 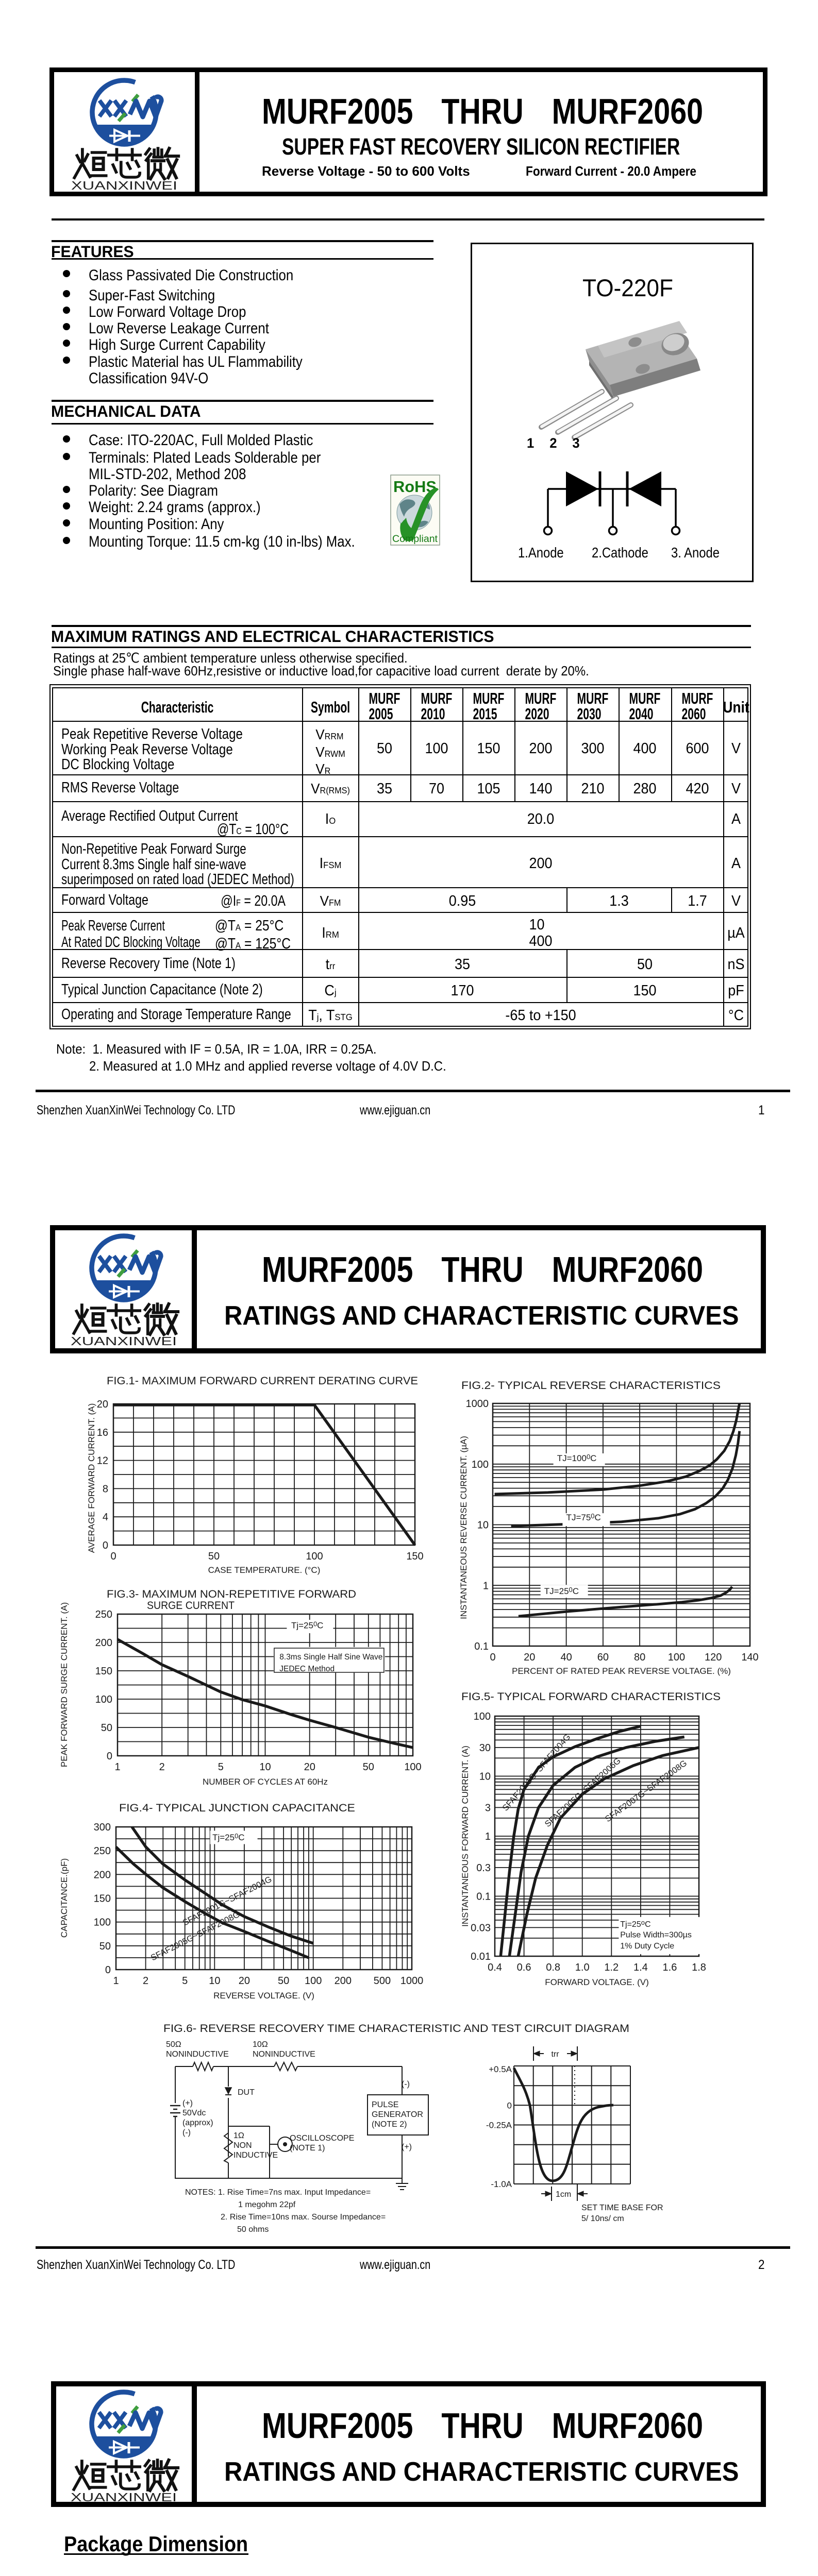 I want to click on svg-text: 50Vdc, so click(x=194, y=2113).